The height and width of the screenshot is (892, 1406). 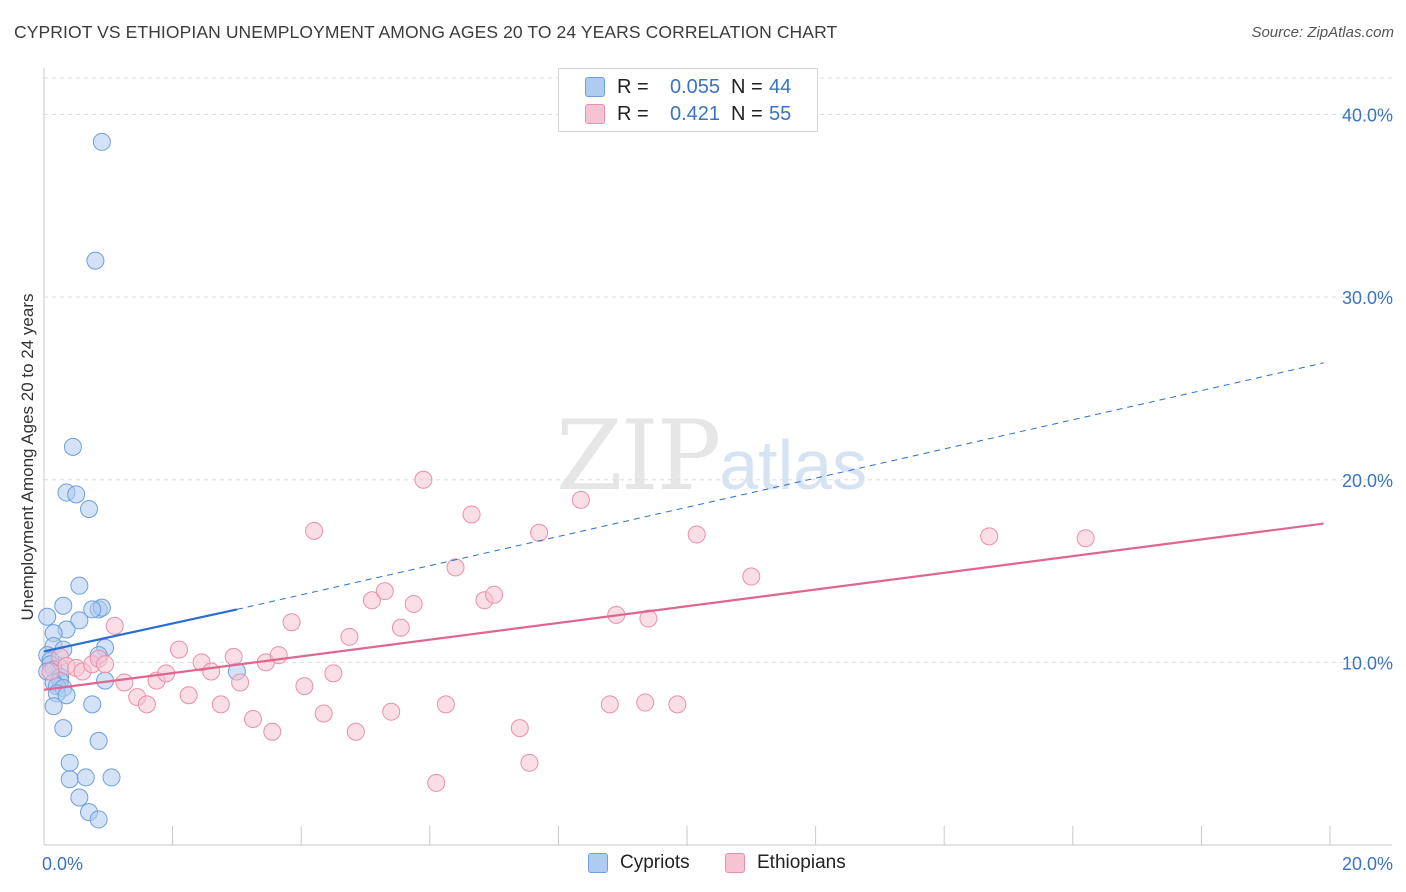 What do you see at coordinates (1367, 663) in the screenshot?
I see `y-tick-label: 10.0%` at bounding box center [1367, 663].